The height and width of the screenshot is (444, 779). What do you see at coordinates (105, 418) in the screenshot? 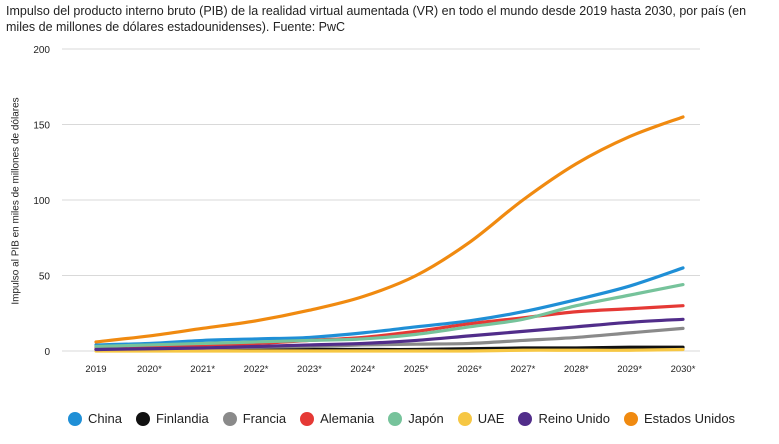
I see `legend-label: China` at bounding box center [105, 418].